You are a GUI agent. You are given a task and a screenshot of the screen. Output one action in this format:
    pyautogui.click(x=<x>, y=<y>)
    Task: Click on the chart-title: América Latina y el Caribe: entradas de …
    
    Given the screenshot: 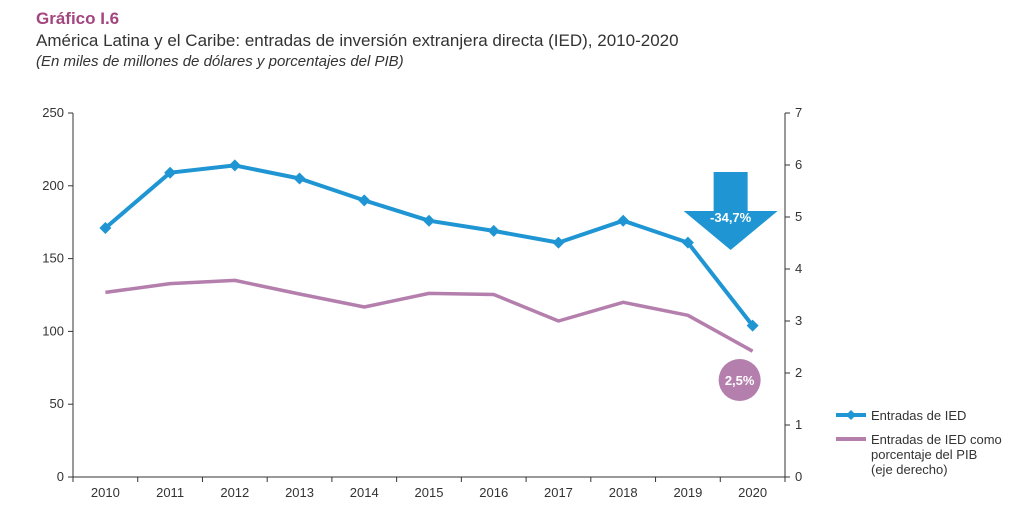 What is the action you would take?
    pyautogui.click(x=357, y=40)
    